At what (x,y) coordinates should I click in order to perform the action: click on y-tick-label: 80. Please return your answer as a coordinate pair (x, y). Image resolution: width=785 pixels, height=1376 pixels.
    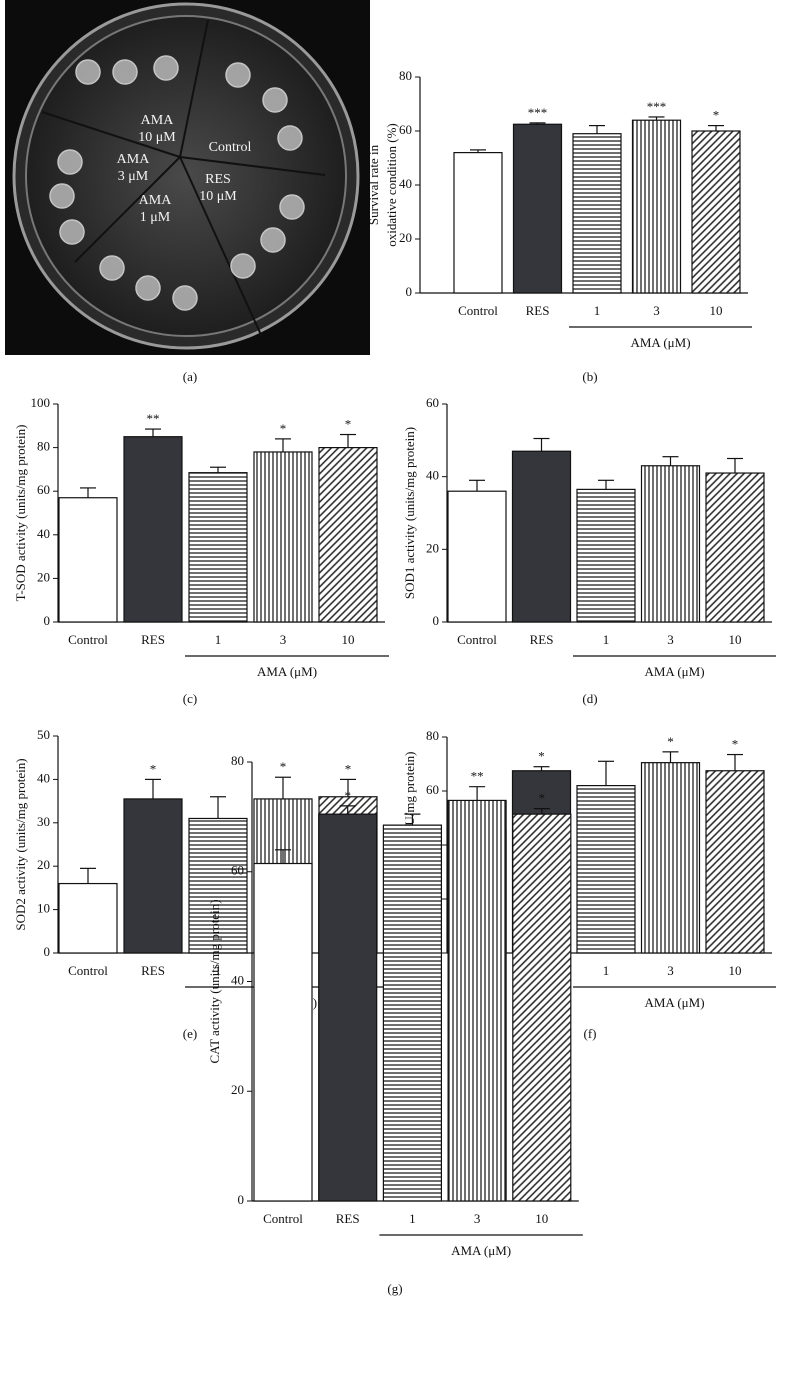
    Looking at the image, I should click on (237, 760).